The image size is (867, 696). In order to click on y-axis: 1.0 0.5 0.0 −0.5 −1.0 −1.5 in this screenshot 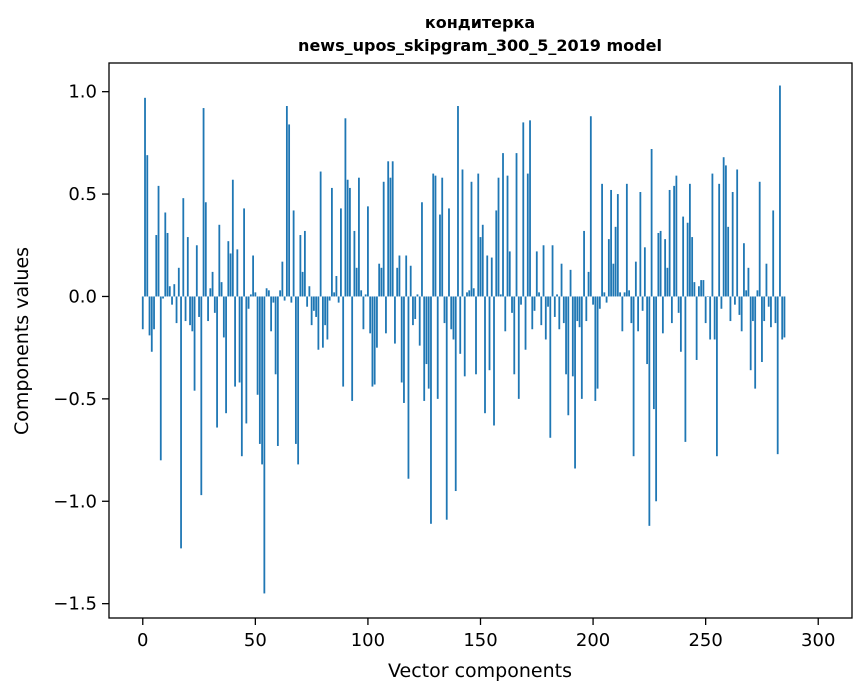, I will do `click(81, 348)`.